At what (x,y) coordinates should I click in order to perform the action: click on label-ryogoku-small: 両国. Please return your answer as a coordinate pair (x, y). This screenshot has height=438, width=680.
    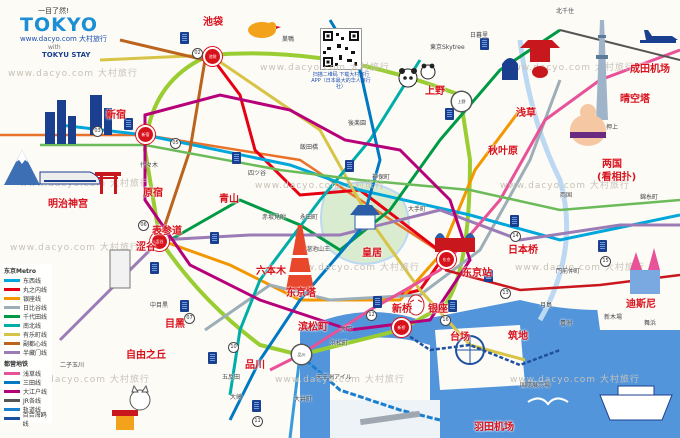
    Looking at the image, I should click on (566, 195).